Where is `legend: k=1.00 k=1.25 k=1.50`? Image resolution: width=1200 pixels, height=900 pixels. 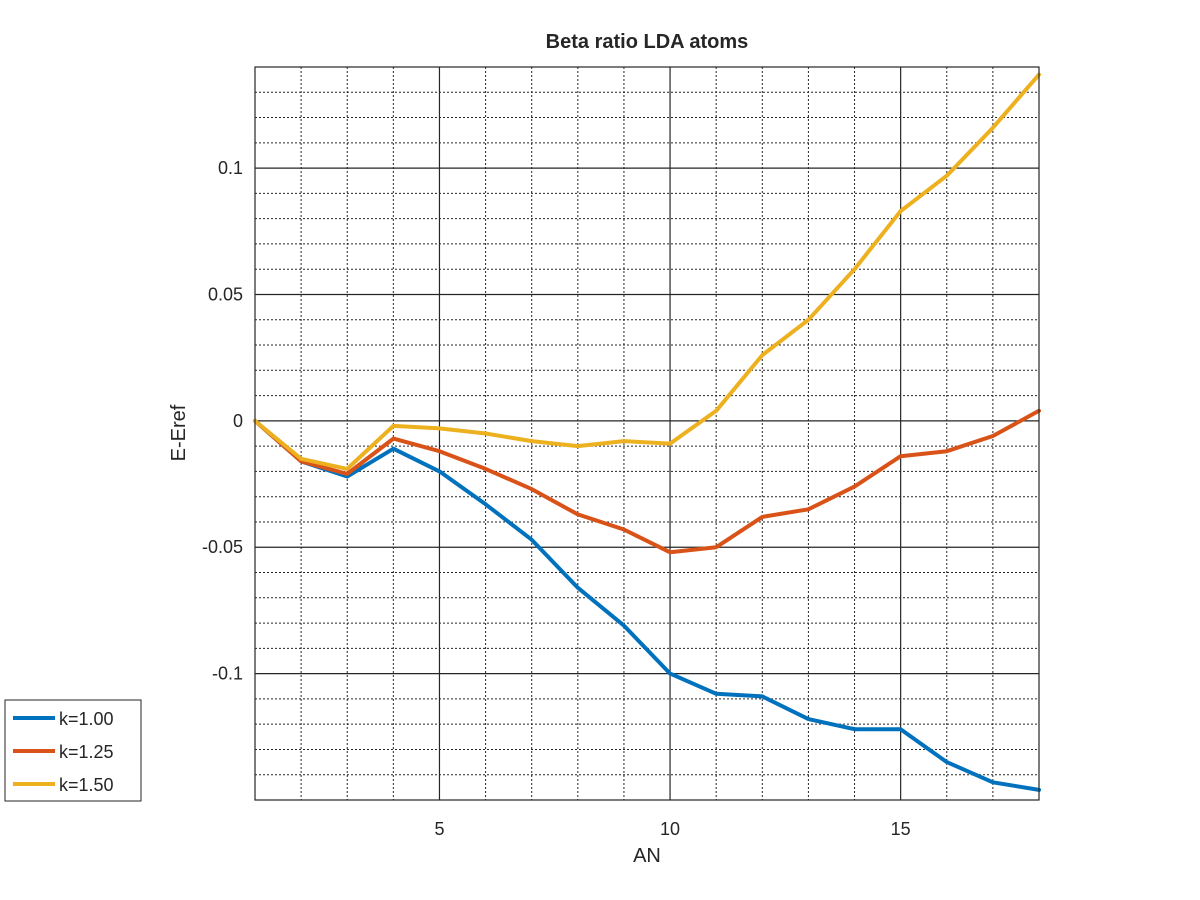 legend: k=1.00 k=1.25 k=1.50 is located at coordinates (73, 750).